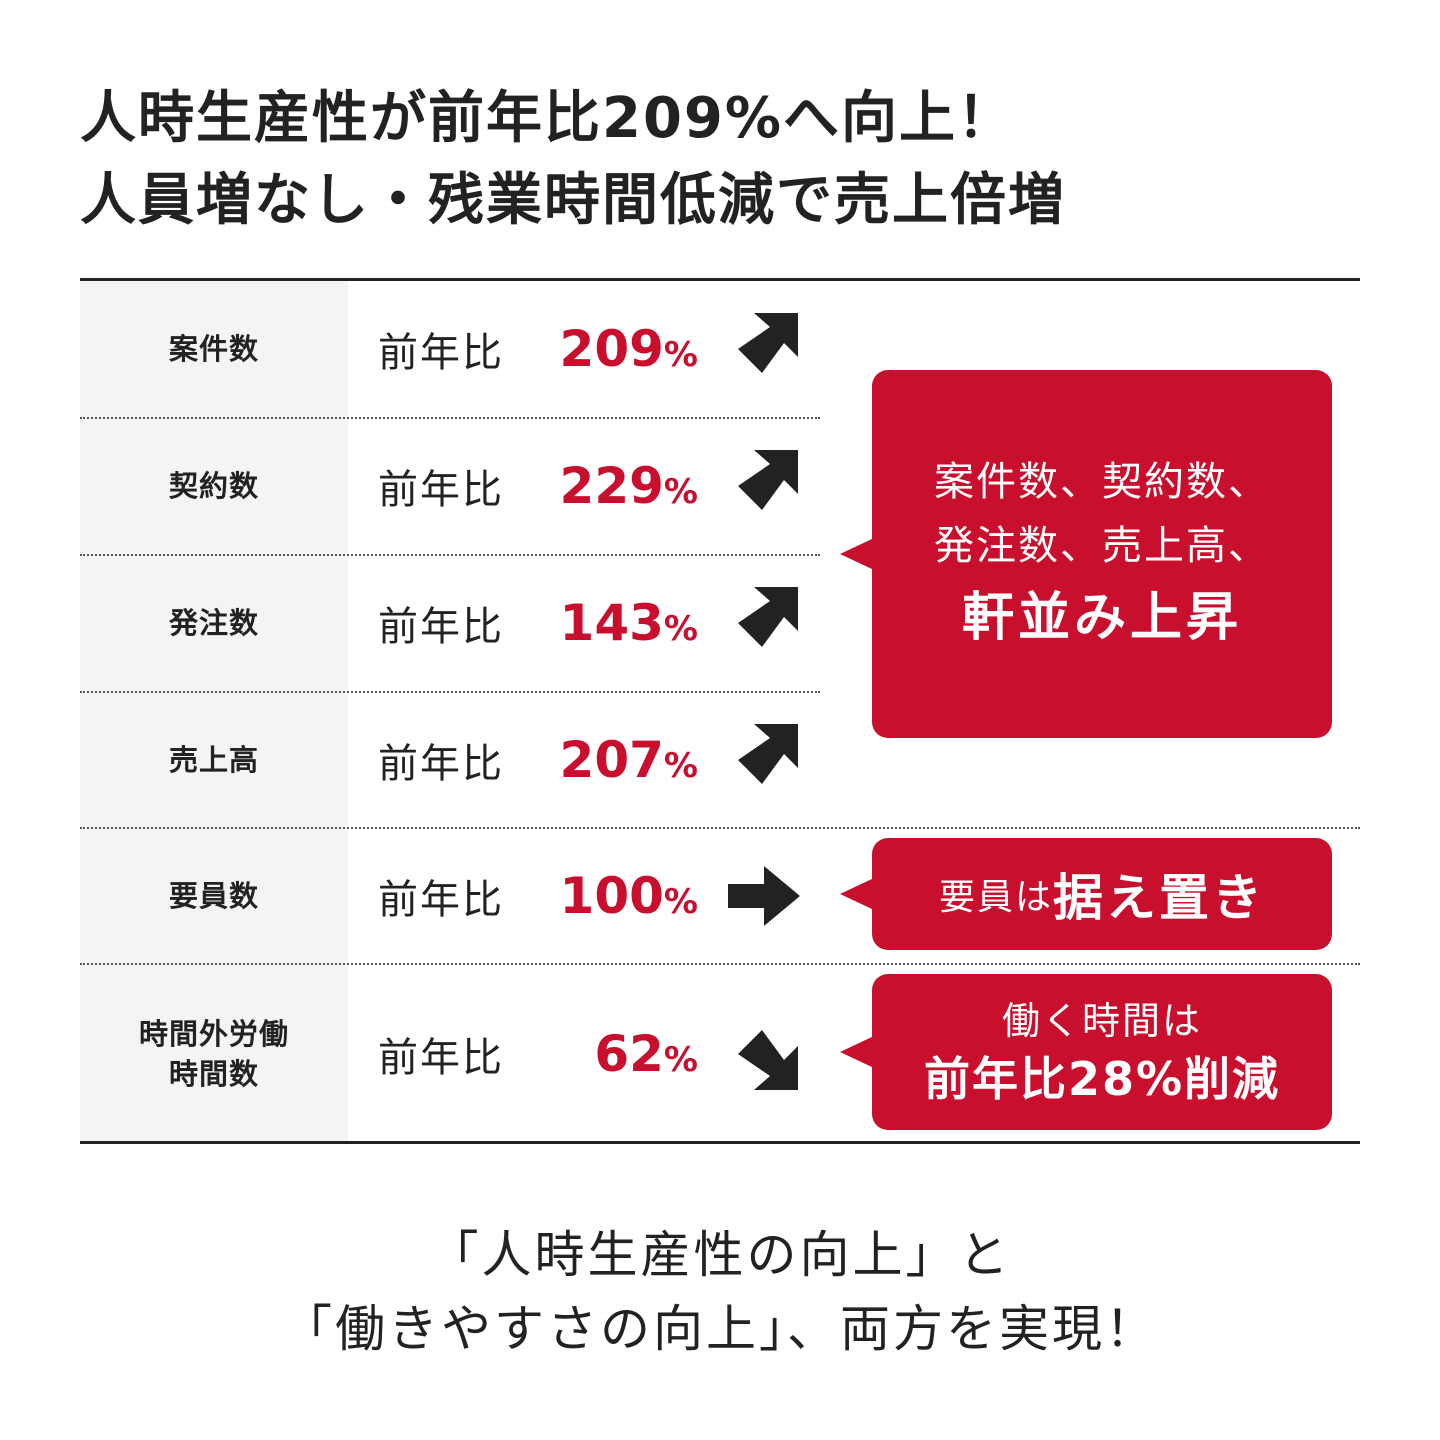 The image size is (1440, 1440). What do you see at coordinates (764, 896) in the screenshot?
I see `arrow-right-icon` at bounding box center [764, 896].